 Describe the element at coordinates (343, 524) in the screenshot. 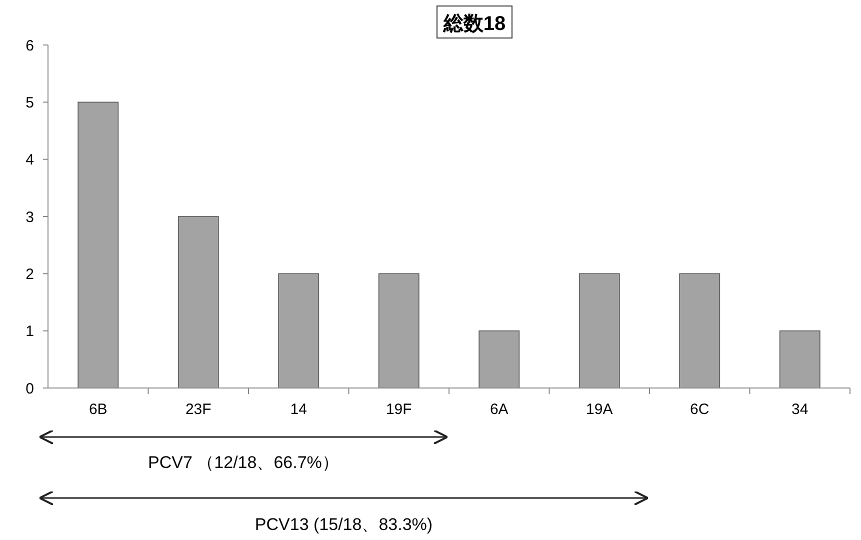

I see `text: PCV13 (15/18、83.3%)` at that location.